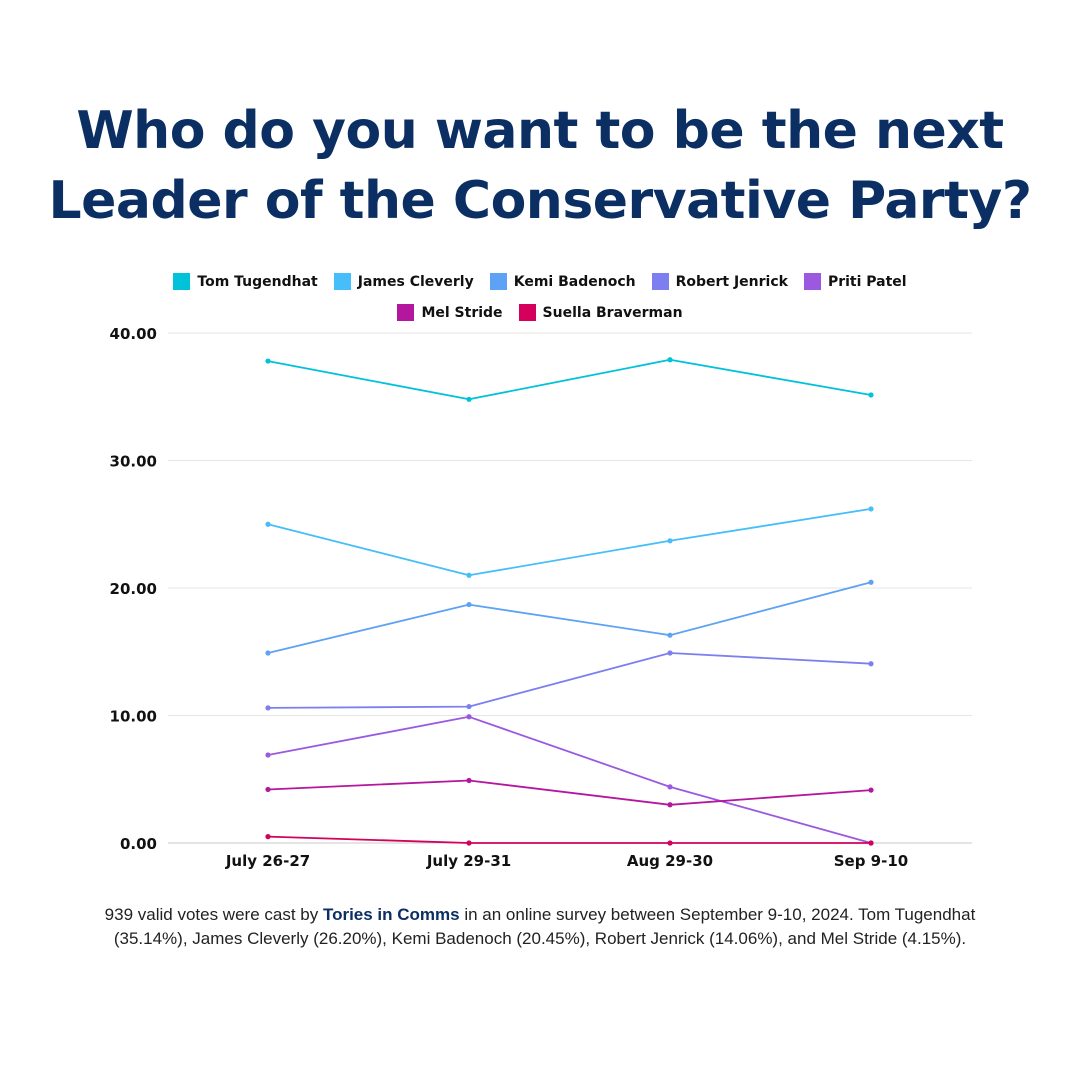 This screenshot has height=1080, width=1080. What do you see at coordinates (540, 201) in the screenshot?
I see `chart-title-line-2: Leader of the Conservative Party?` at bounding box center [540, 201].